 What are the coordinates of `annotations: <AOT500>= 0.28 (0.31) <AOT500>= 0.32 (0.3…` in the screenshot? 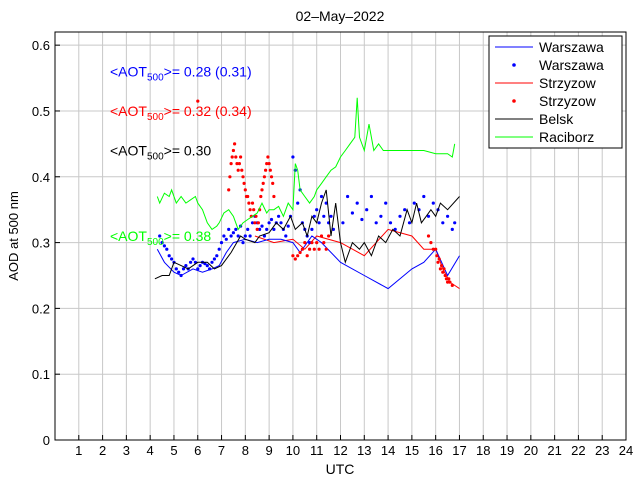 It's located at (181, 155).